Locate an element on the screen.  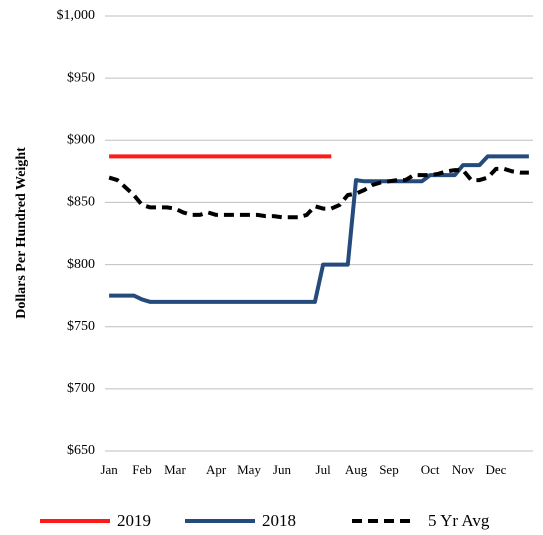
y-tick-label: $800 is located at coordinates (81, 264).